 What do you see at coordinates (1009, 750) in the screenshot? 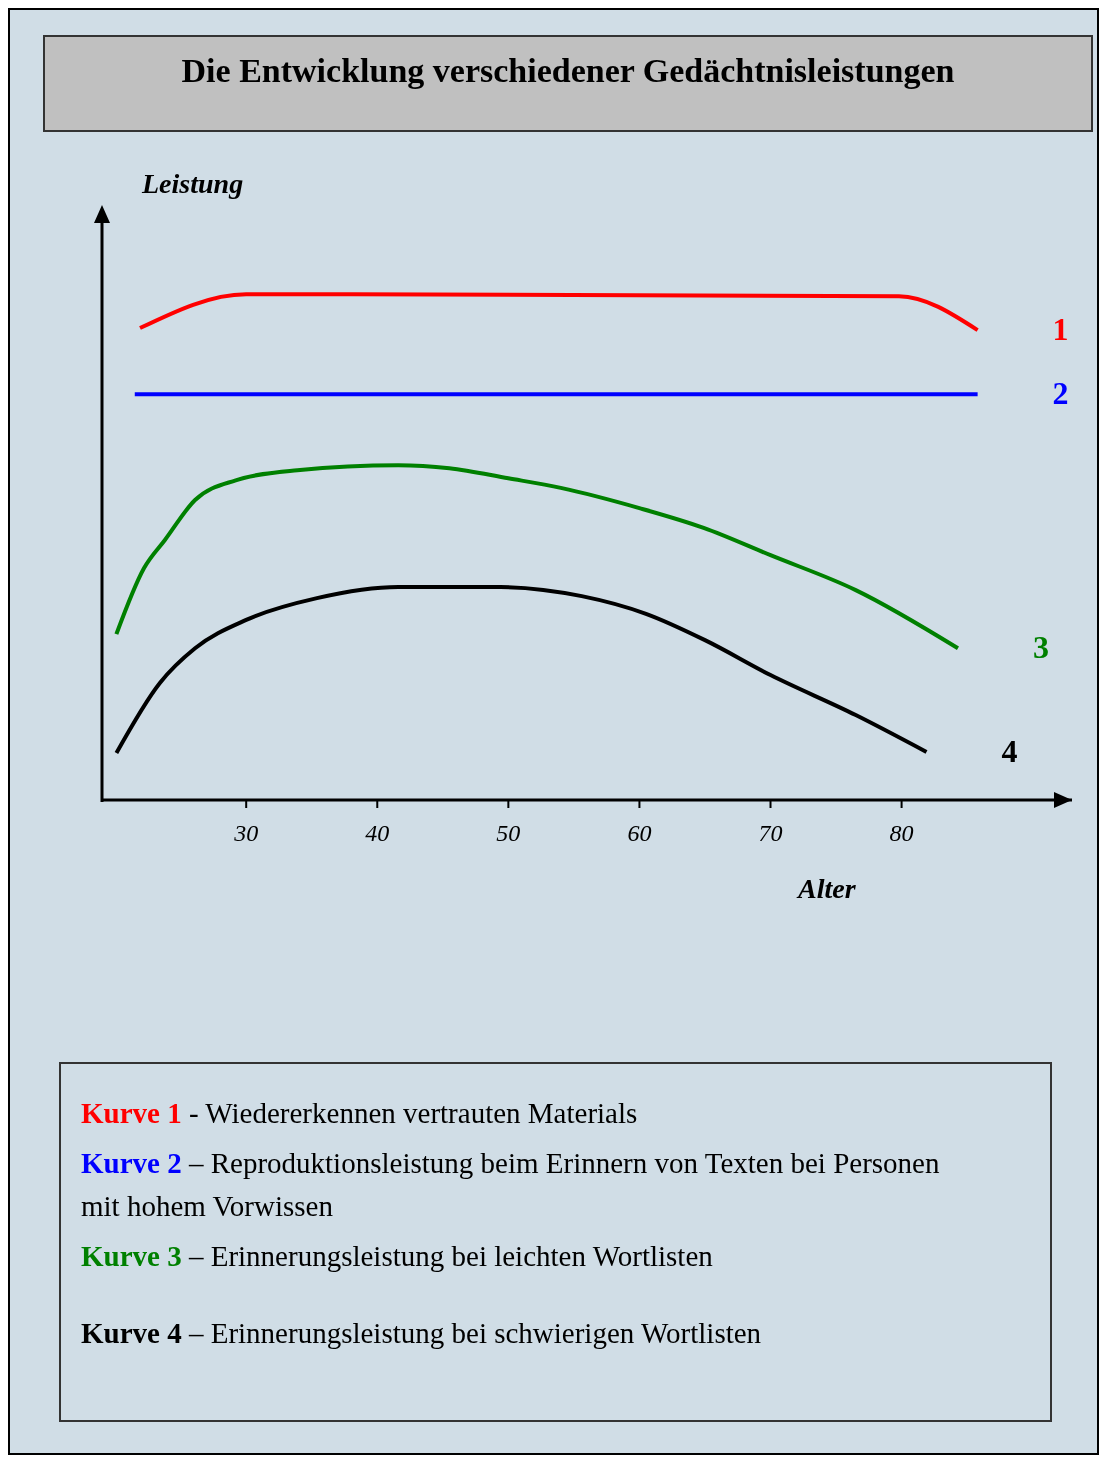
I see `text: 4` at bounding box center [1009, 750].